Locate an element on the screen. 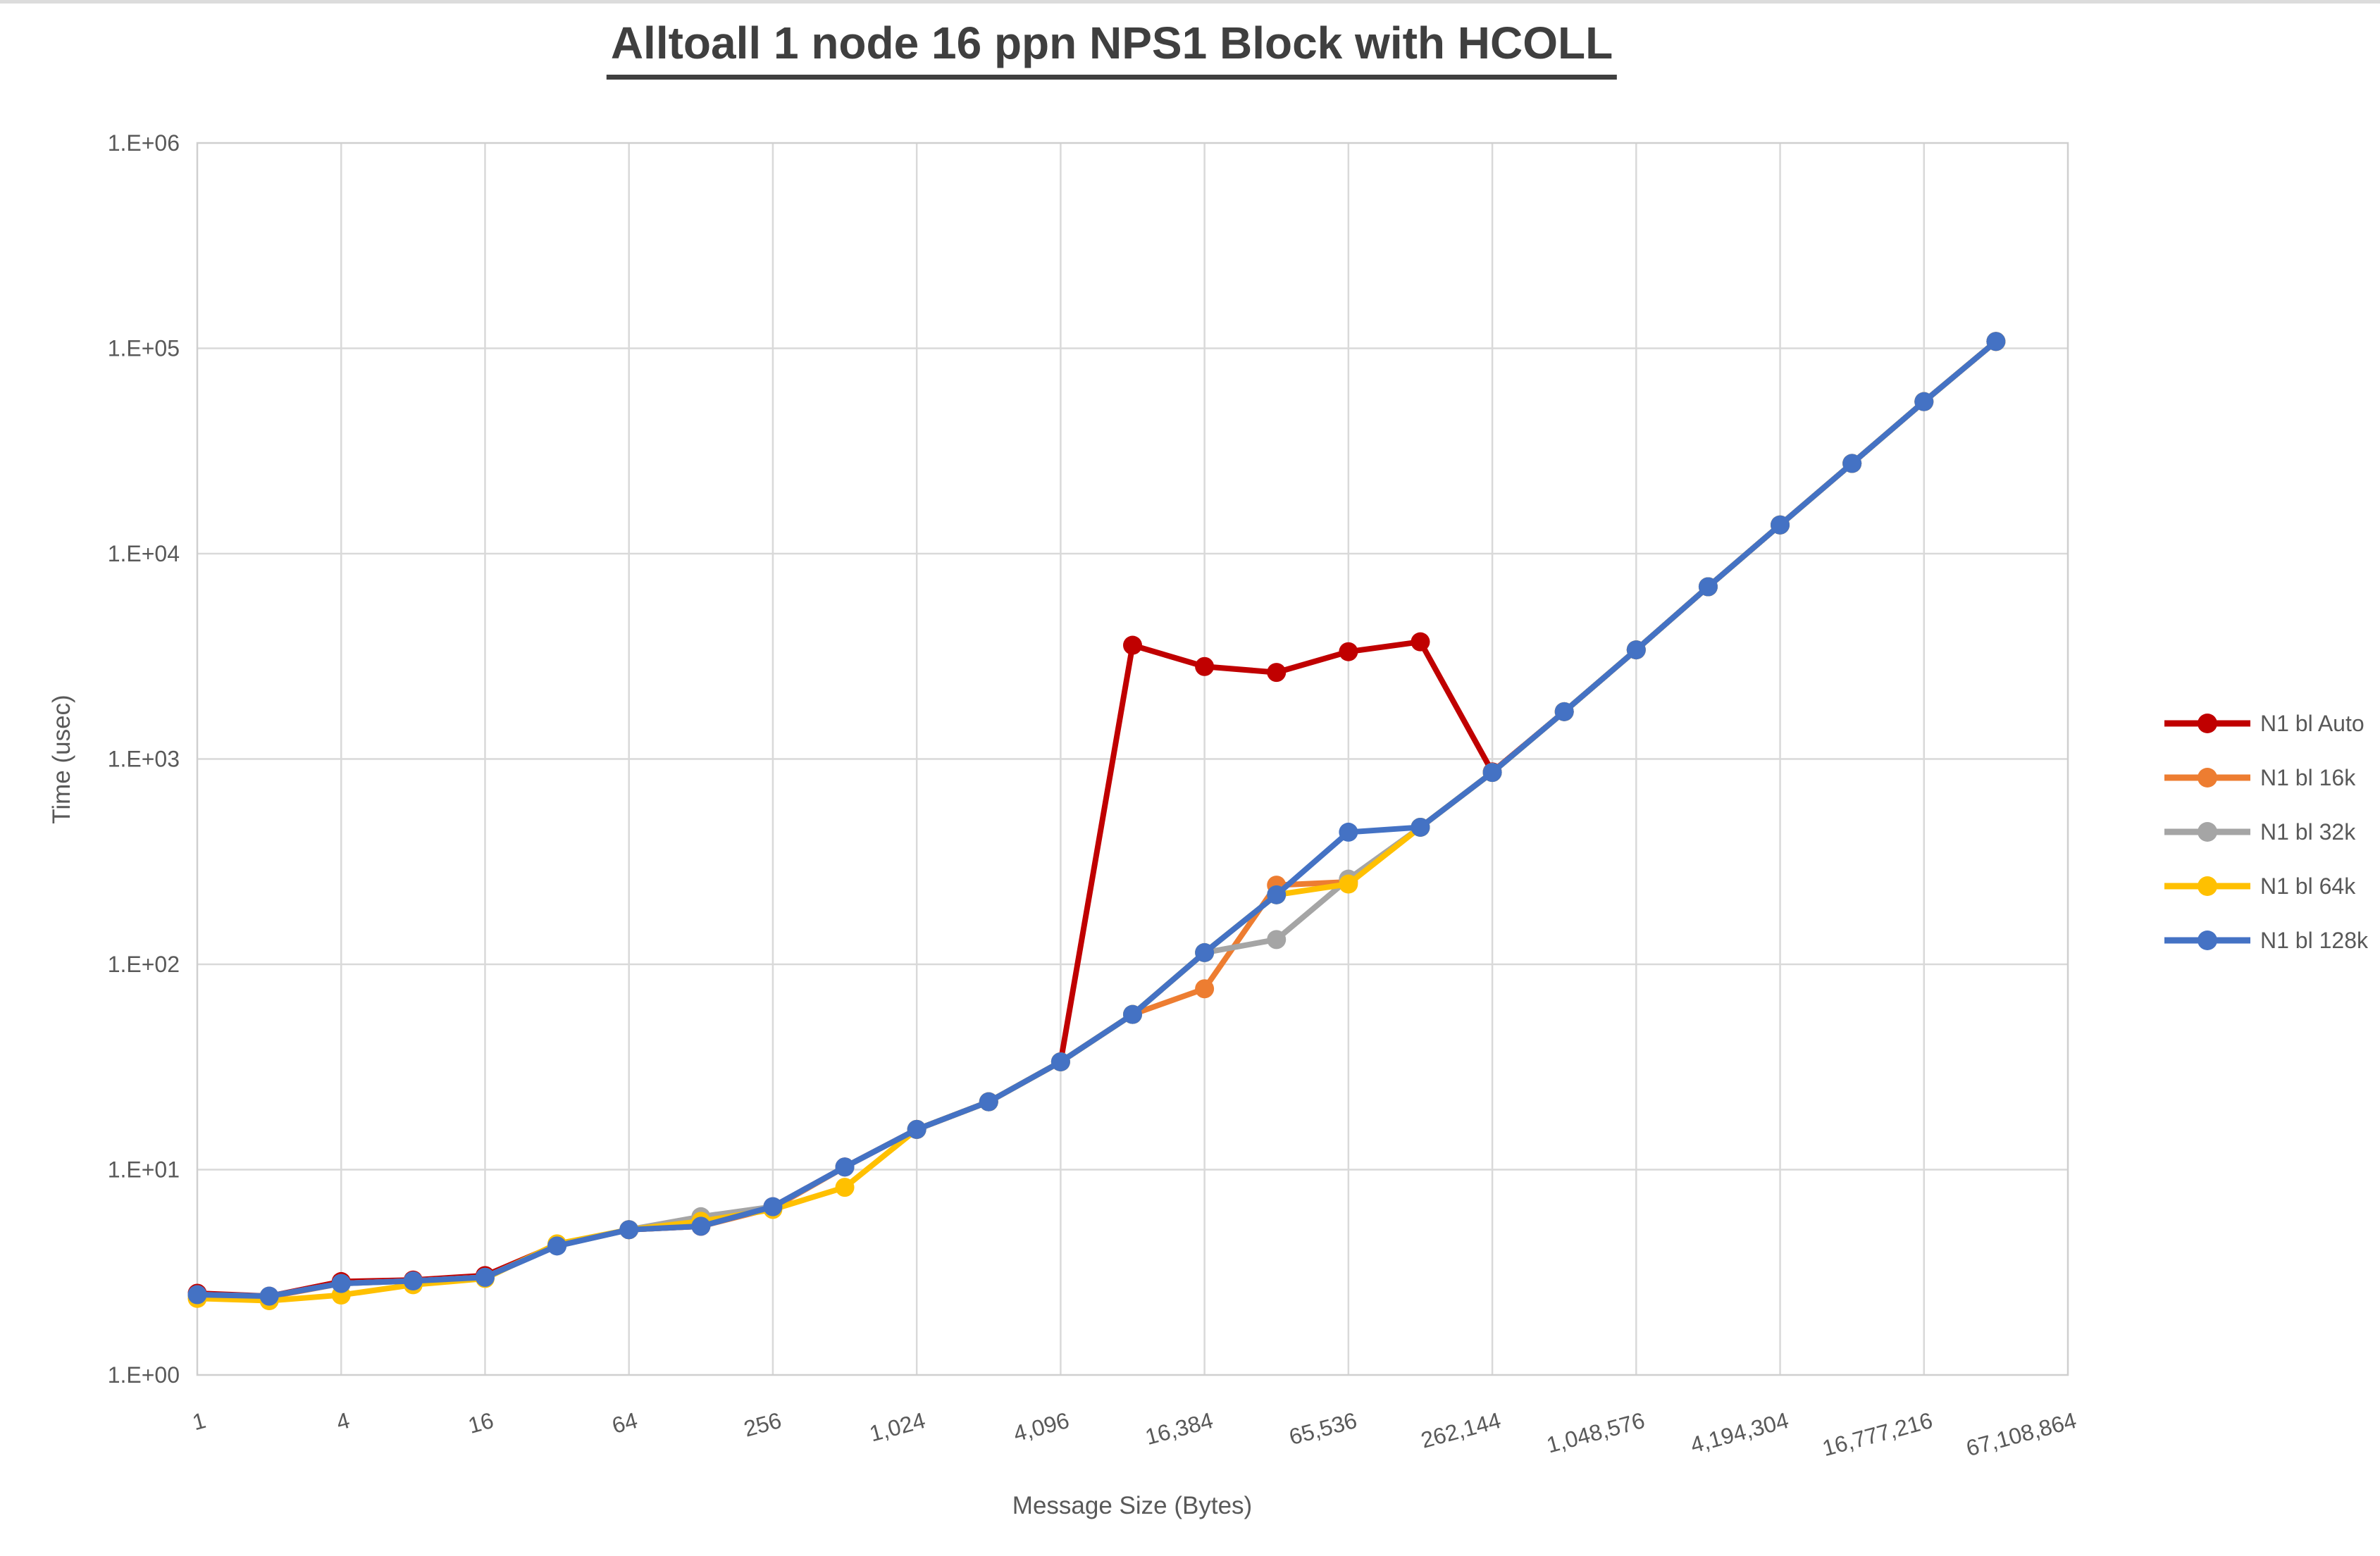 The height and width of the screenshot is (1556, 2380). legend-label: N1 bl 32k is located at coordinates (2308, 832).